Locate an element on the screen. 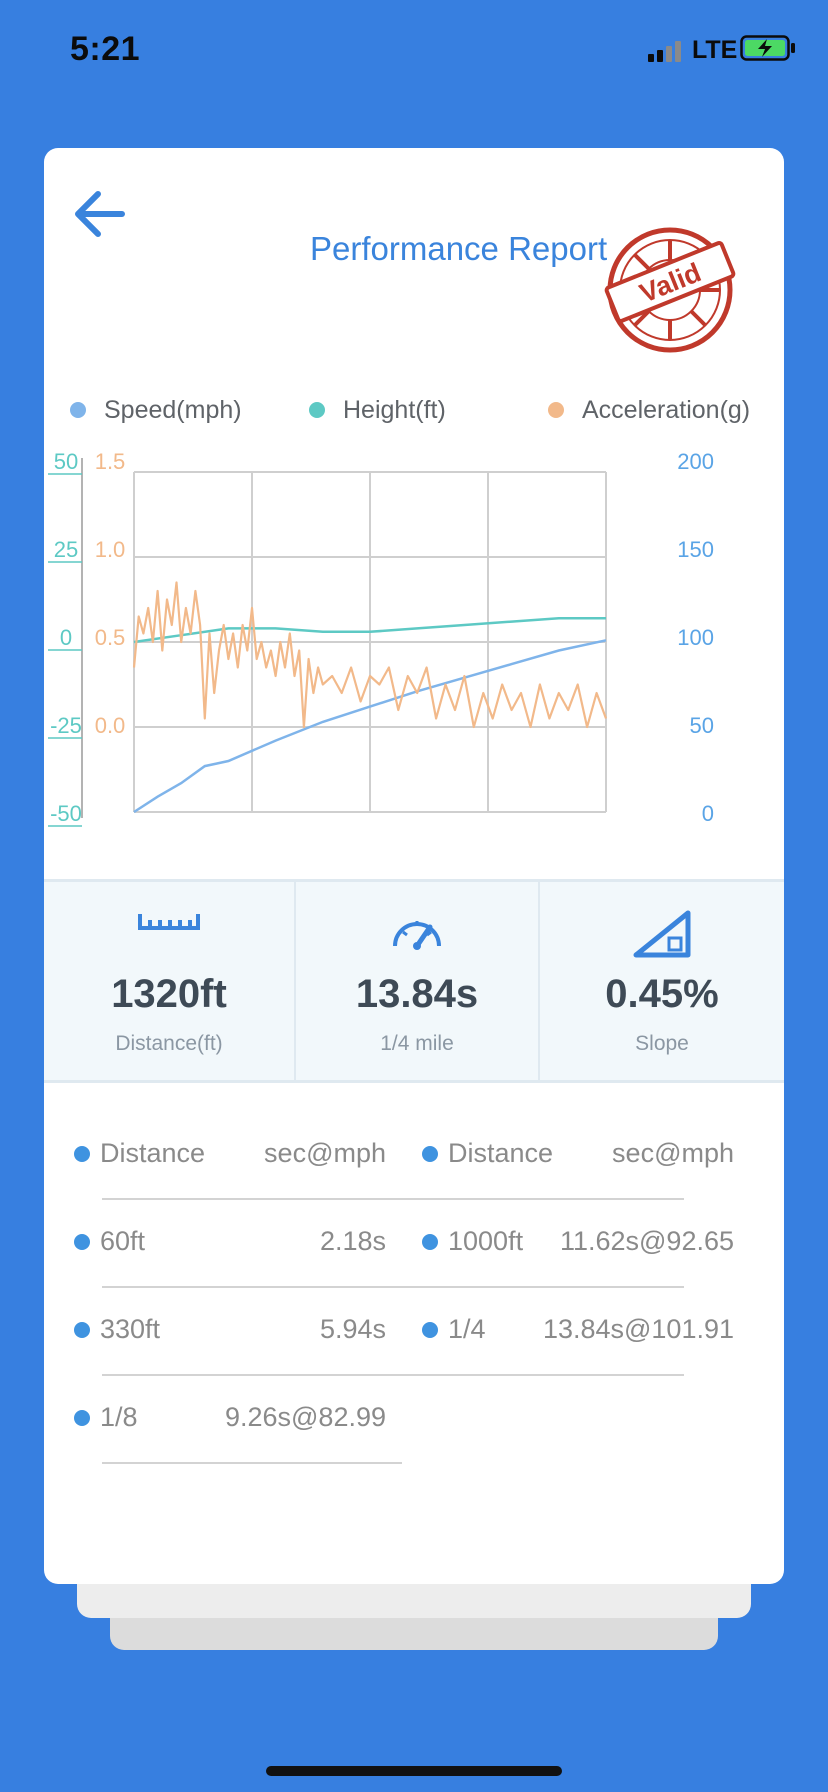 The height and width of the screenshot is (1792, 828). valid-stamp-icon: Valid is located at coordinates (670, 290).